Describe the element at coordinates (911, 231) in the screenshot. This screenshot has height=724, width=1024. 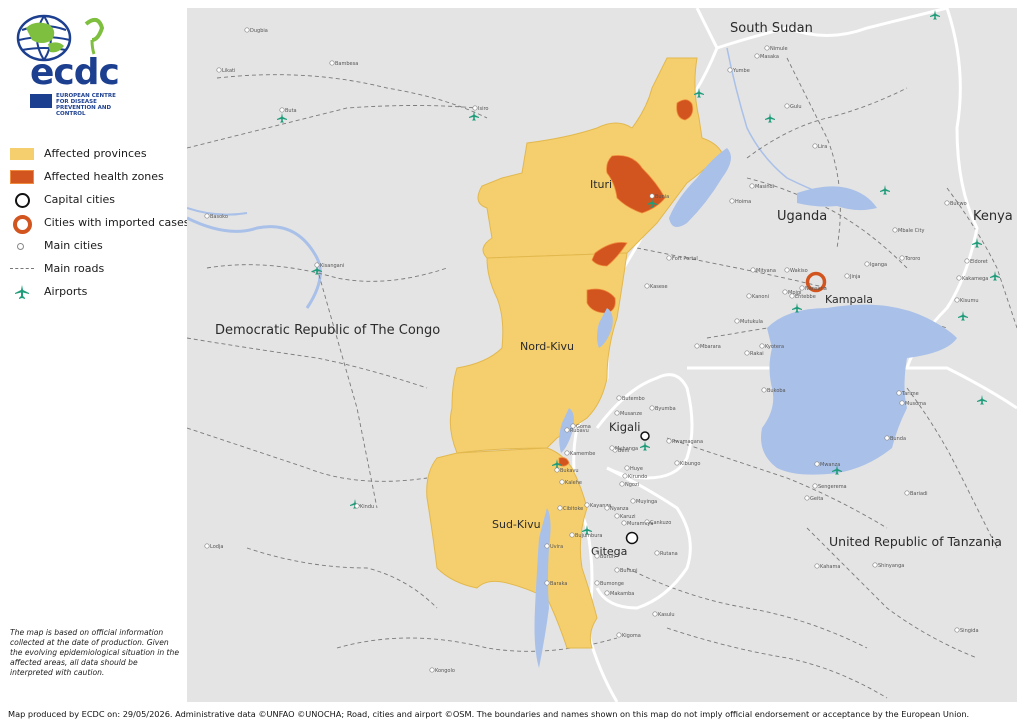
I see `city-label: Mbale City` at that location.